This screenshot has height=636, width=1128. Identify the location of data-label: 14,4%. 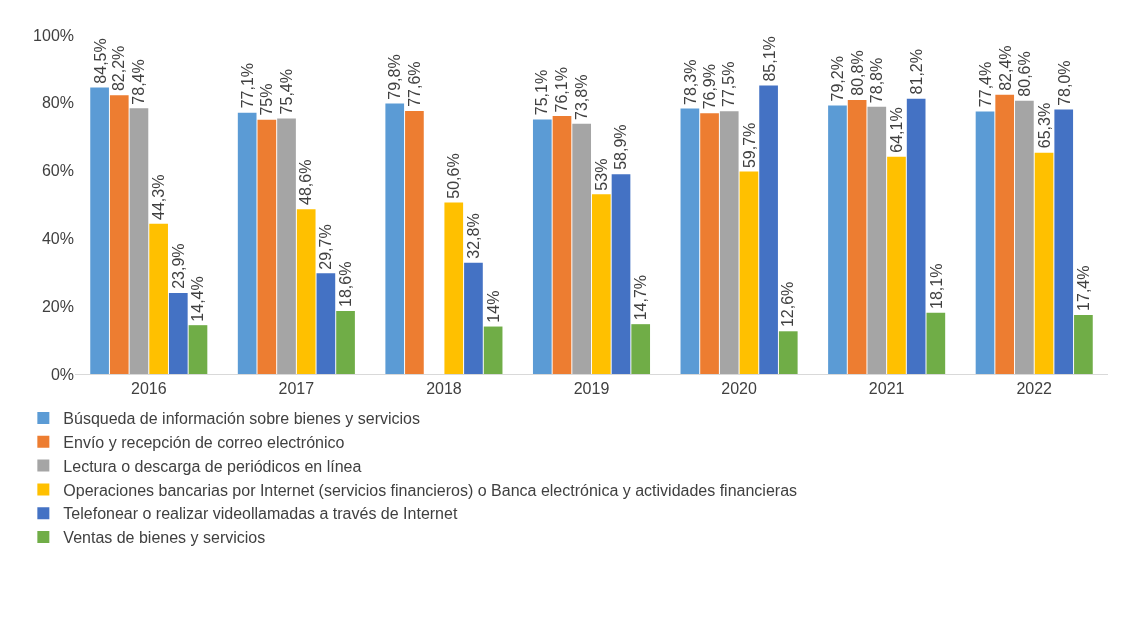
(198, 299).